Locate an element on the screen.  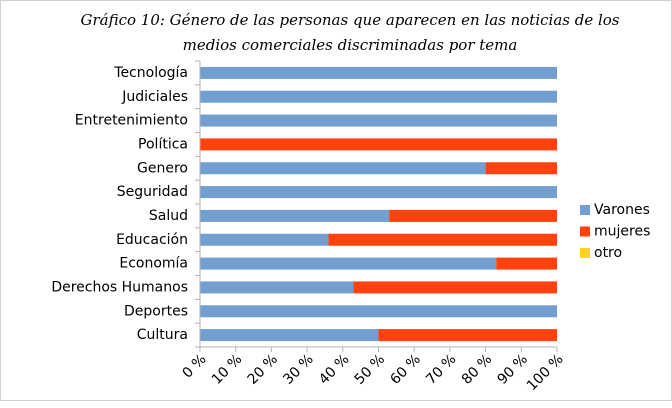
x-tick-label: 80 % is located at coordinates (477, 369).